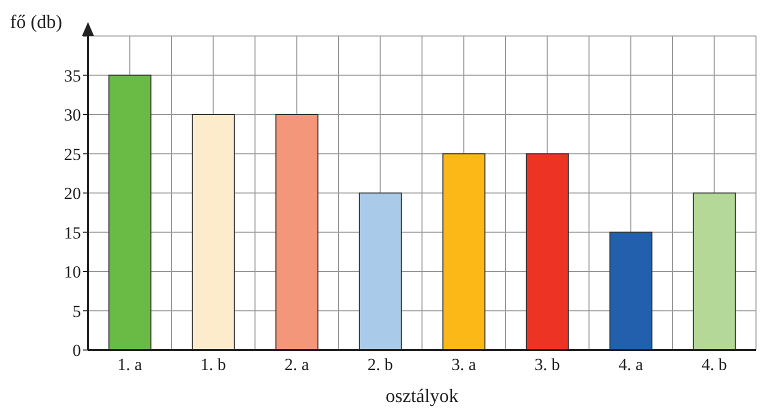  Describe the element at coordinates (422, 396) in the screenshot. I see `x-axis-title: osztályok` at that location.